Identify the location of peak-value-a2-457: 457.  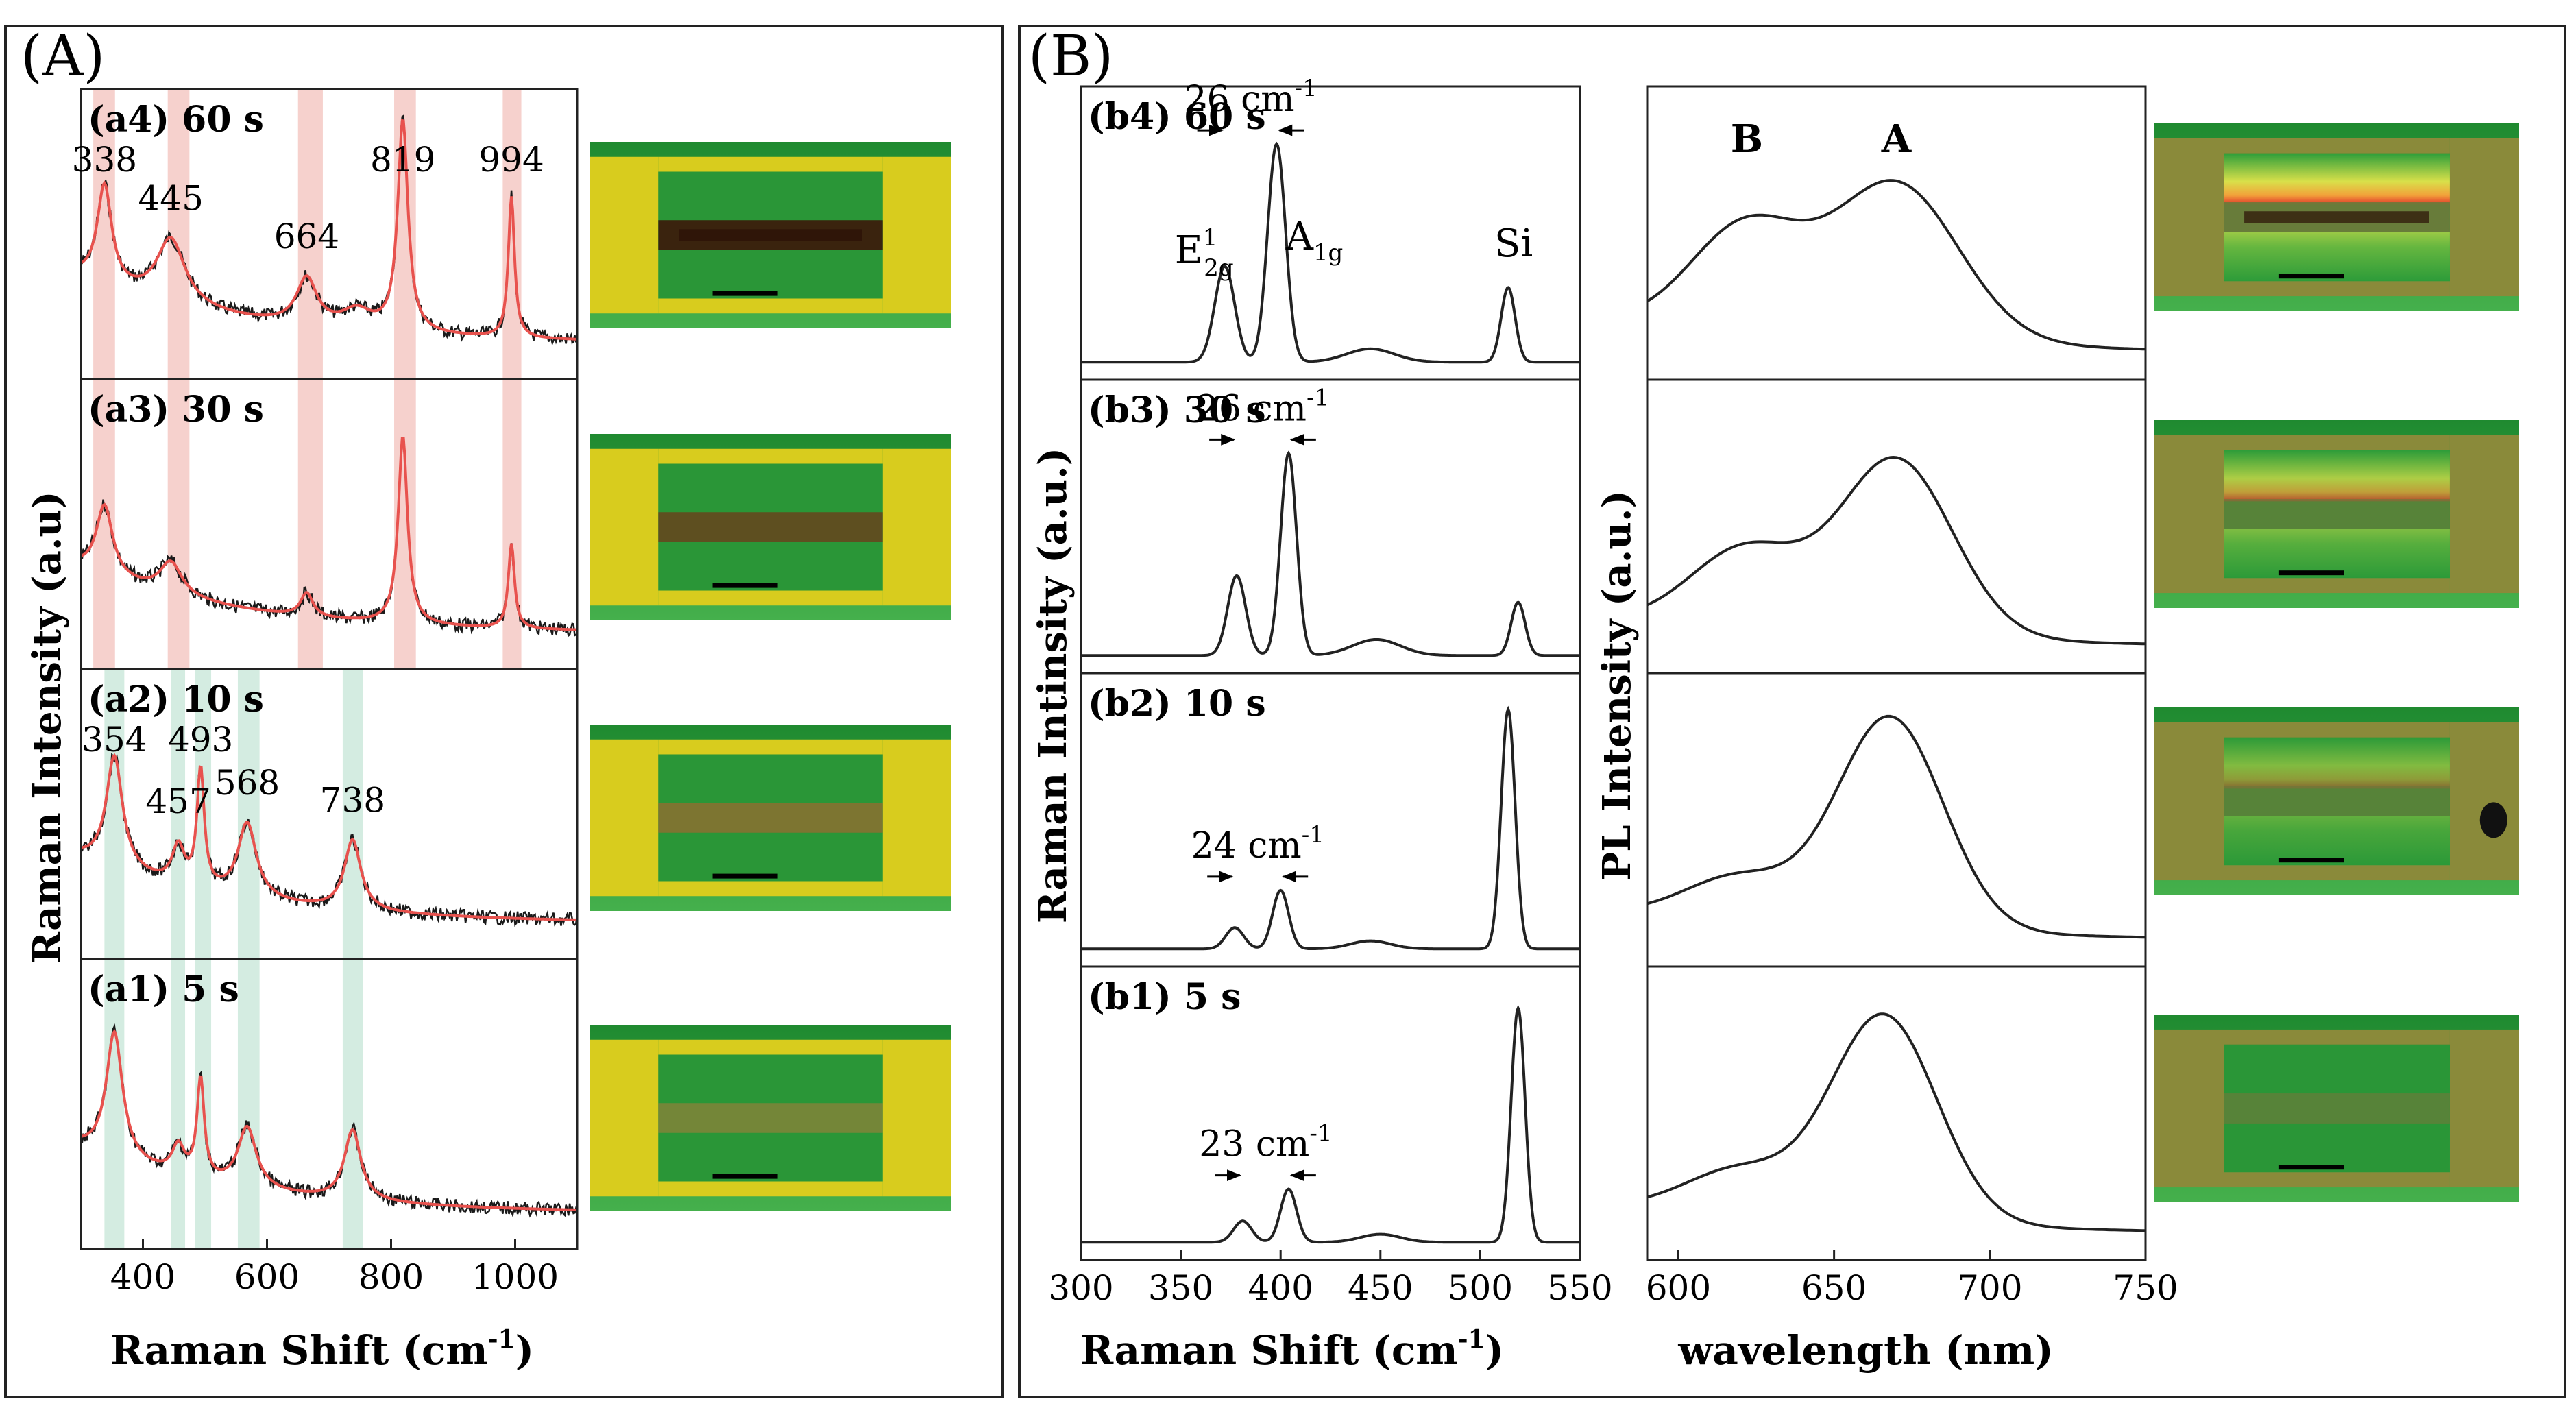
(177, 801).